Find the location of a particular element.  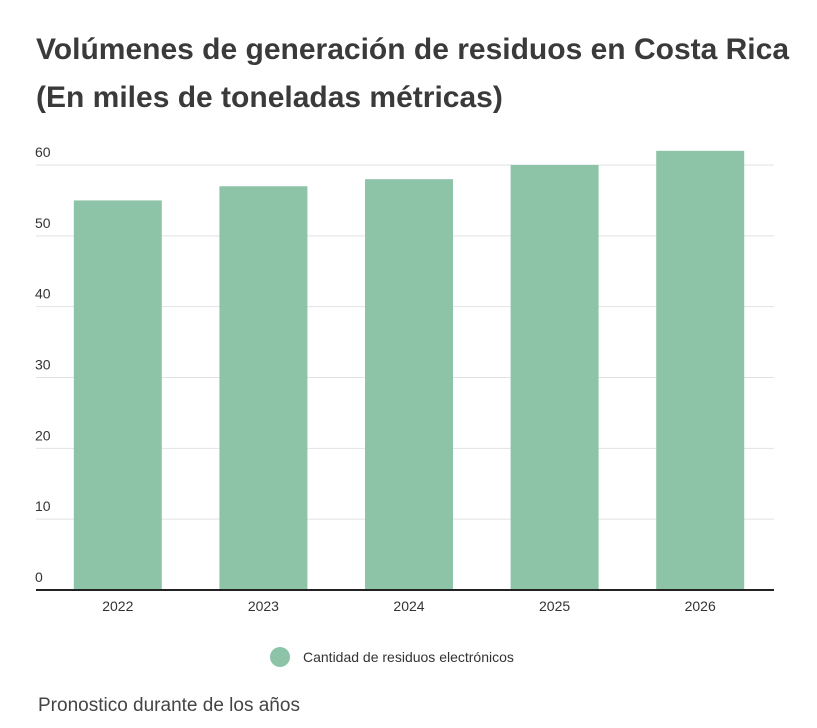

x-tick-label: 2022 is located at coordinates (117, 606).